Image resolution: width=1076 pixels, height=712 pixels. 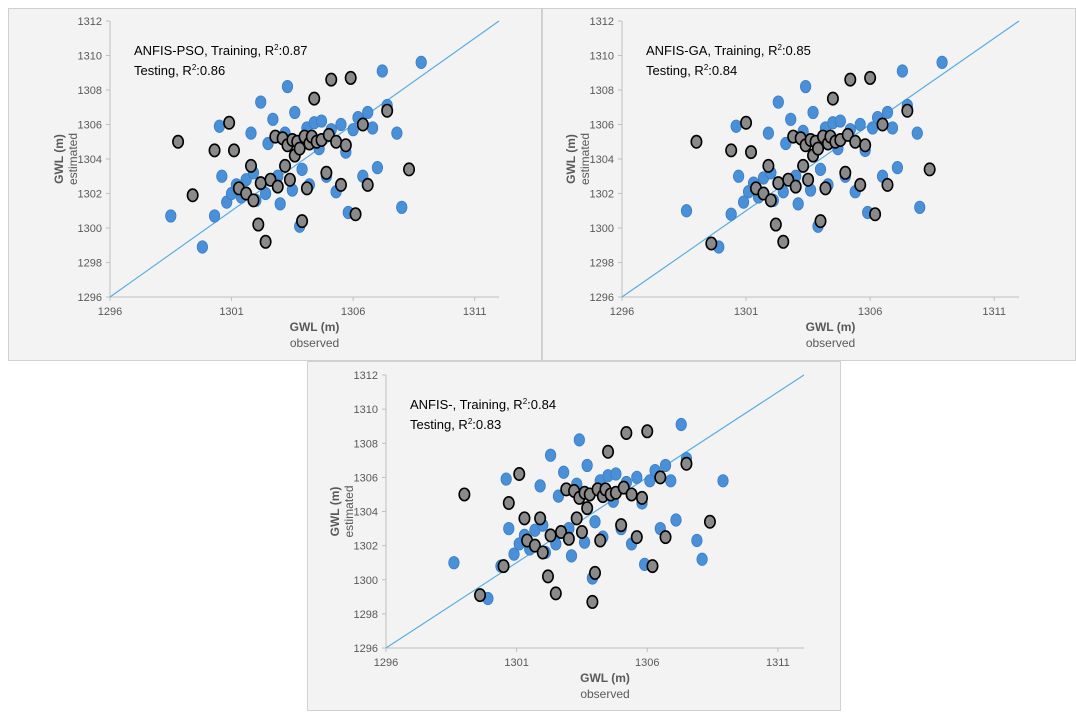 What do you see at coordinates (728, 50) in the screenshot?
I see `annotation-training: ANFIS-GA, Training, R2:0.85` at bounding box center [728, 50].